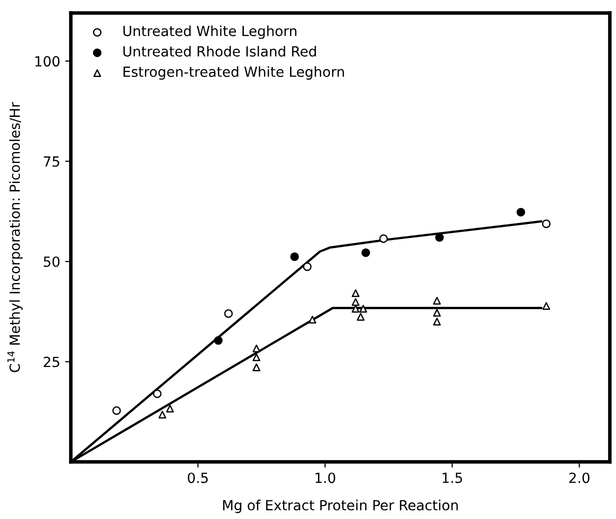  What do you see at coordinates (452, 478) in the screenshot?
I see `x-tick-label: 1.5` at bounding box center [452, 478].